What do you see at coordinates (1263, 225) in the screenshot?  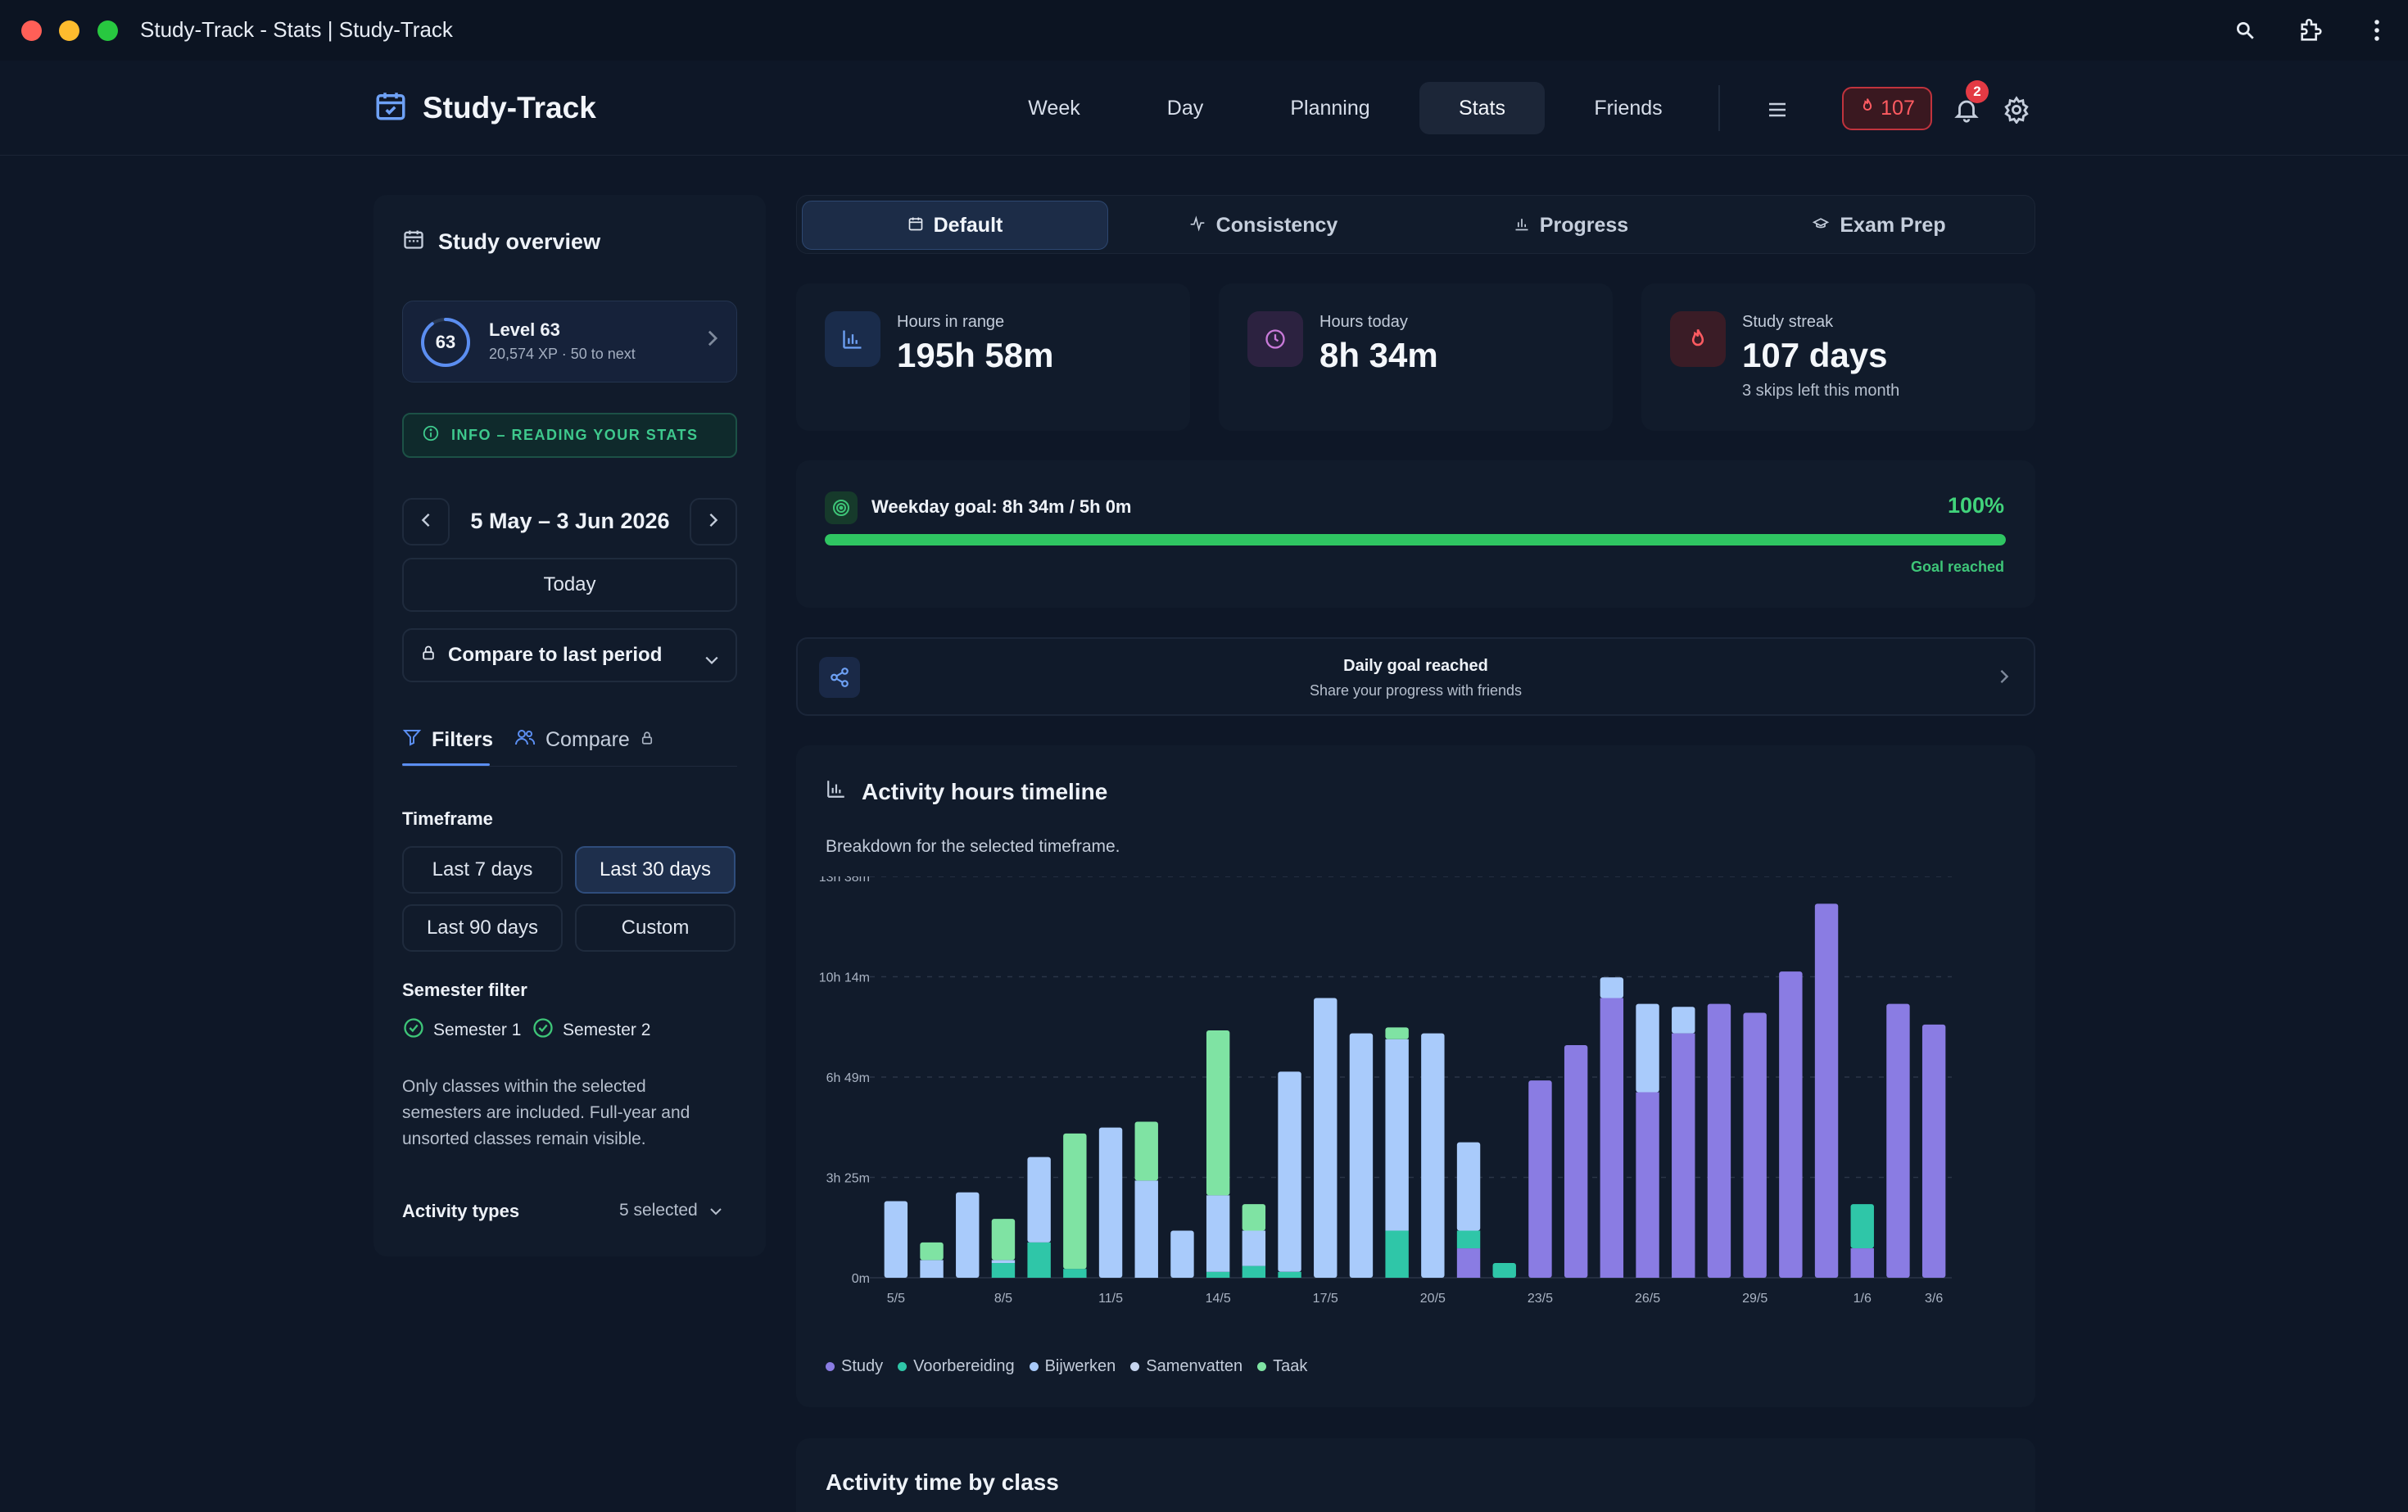 I see `tab-consistency: Consistency` at bounding box center [1263, 225].